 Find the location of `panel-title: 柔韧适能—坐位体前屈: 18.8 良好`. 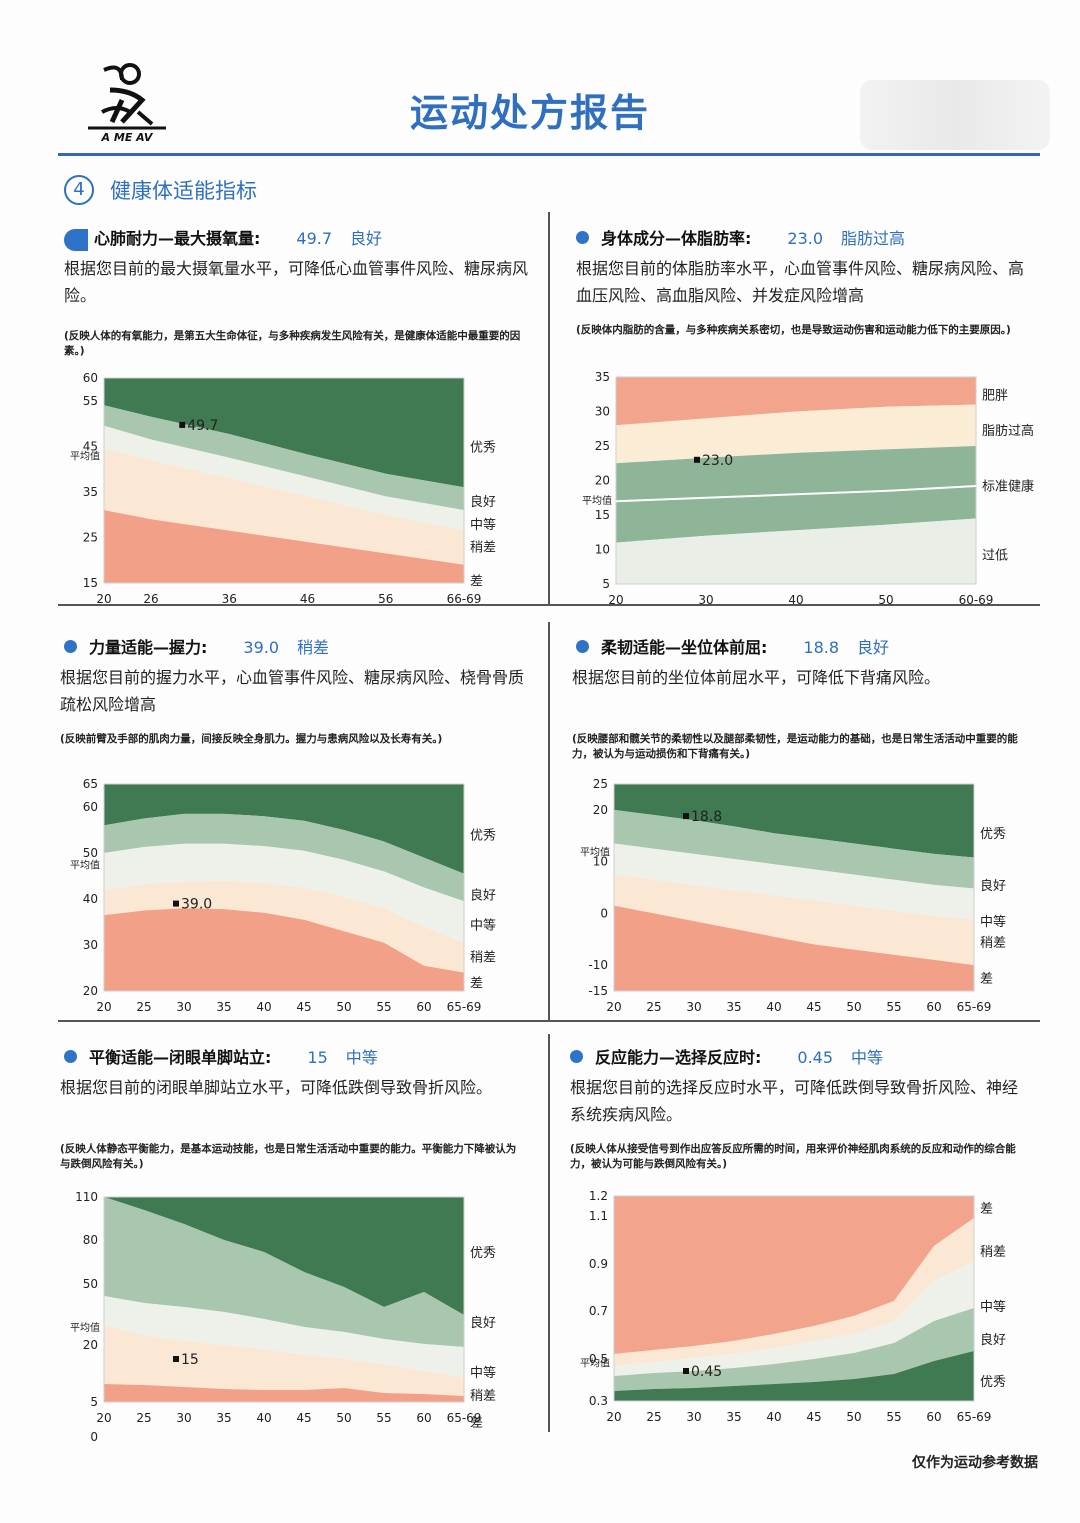

panel-title: 柔韧适能—坐位体前屈: 18.8 良好 is located at coordinates (732, 646).